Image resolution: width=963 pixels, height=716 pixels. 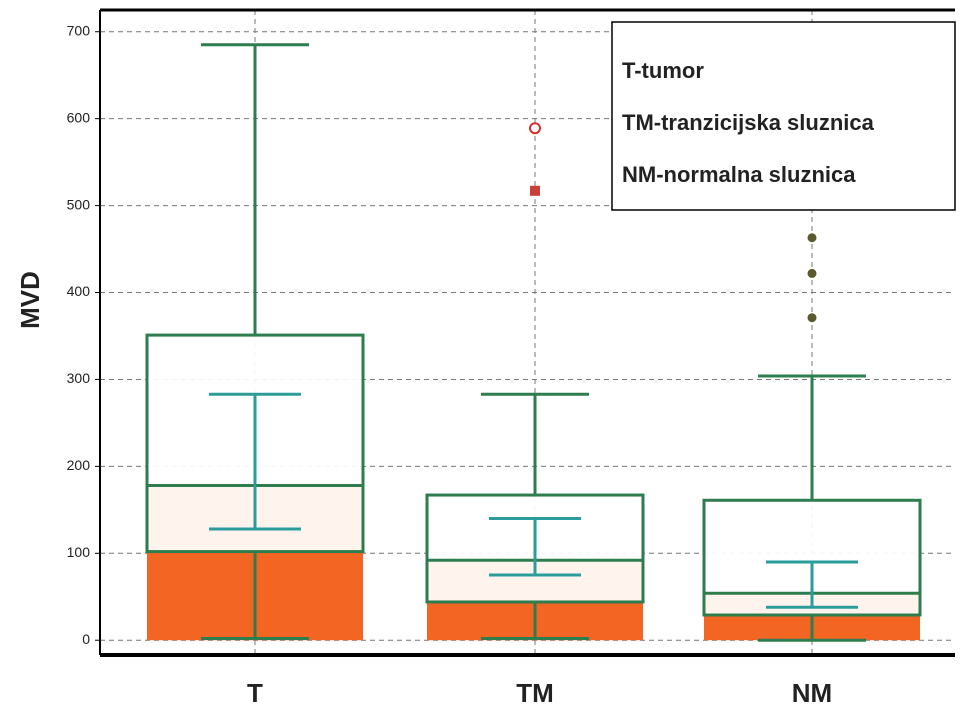 What do you see at coordinates (739, 174) in the screenshot?
I see `legend-entry: NM-normalna sluznica` at bounding box center [739, 174].